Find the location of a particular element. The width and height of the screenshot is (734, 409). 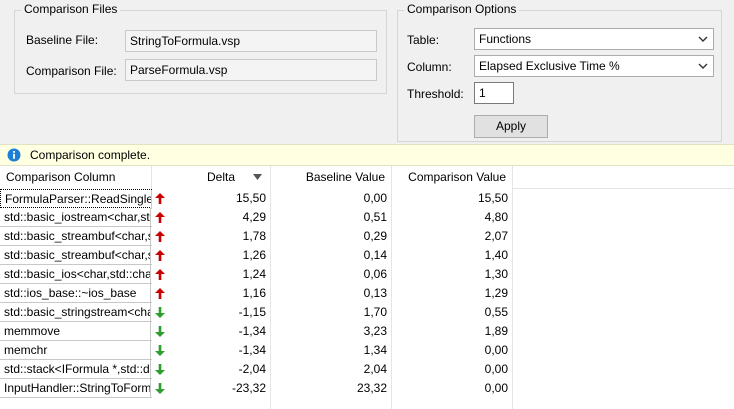

function-name-cell: std::stack<IFormula *,std::de is located at coordinates (76, 369).